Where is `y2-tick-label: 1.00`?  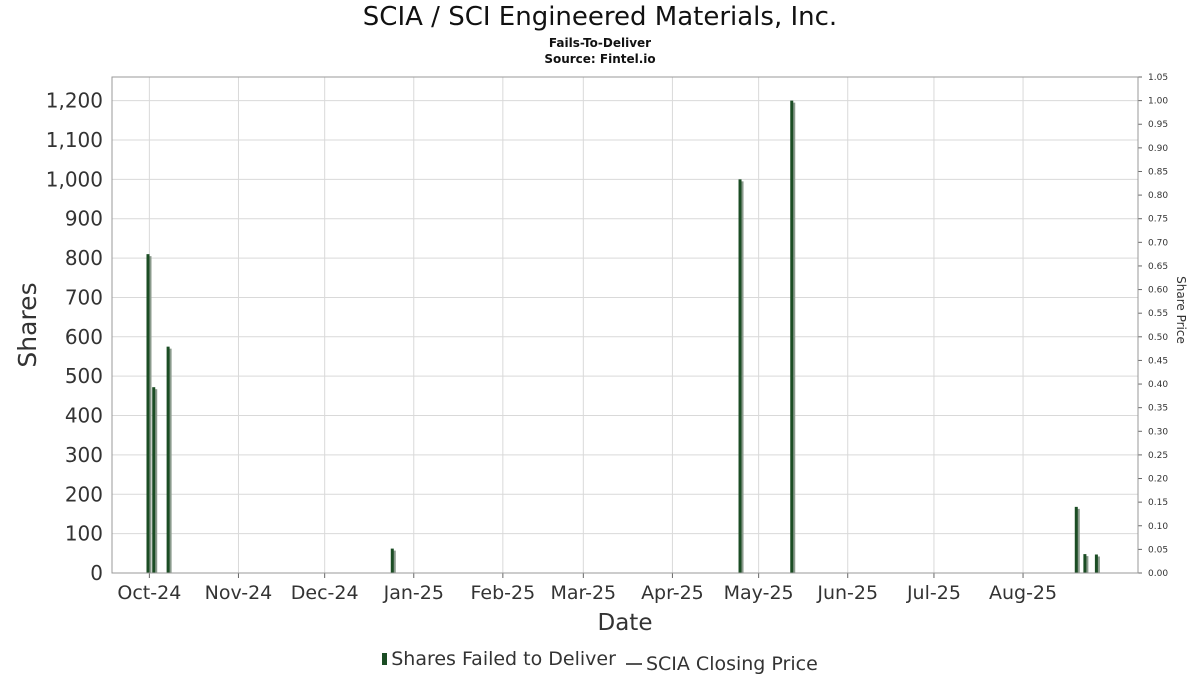 y2-tick-label: 1.00 is located at coordinates (1158, 102).